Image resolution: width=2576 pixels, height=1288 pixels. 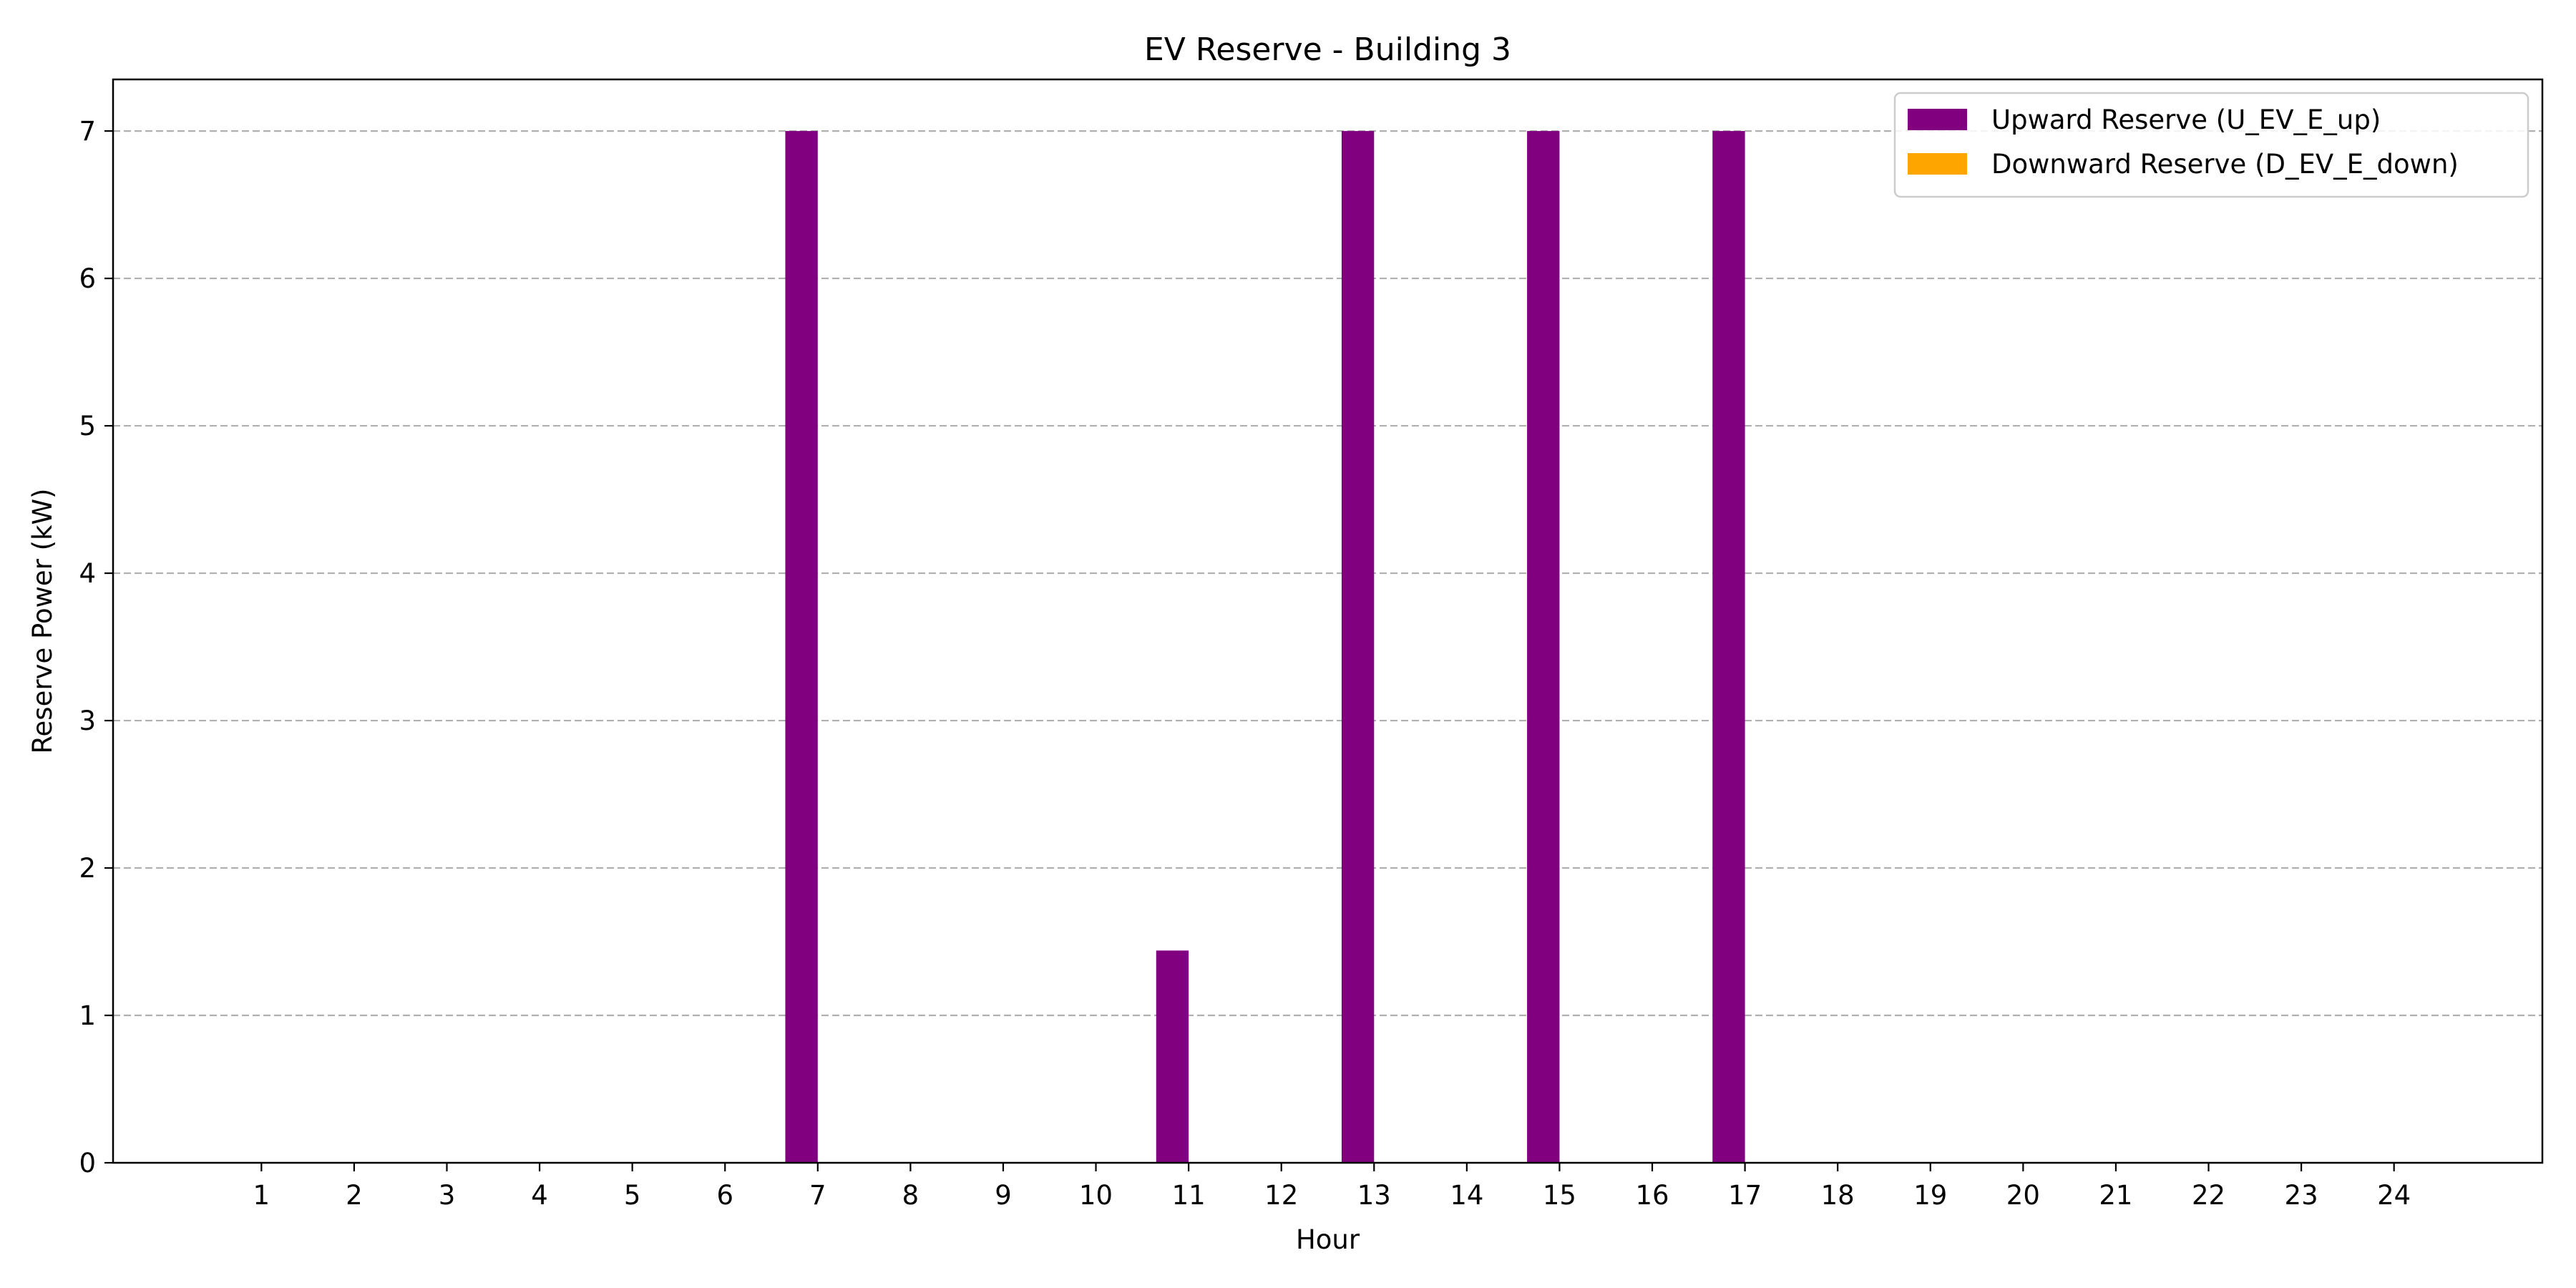 What do you see at coordinates (1937, 164) in the screenshot?
I see `legend-swatch-downward` at bounding box center [1937, 164].